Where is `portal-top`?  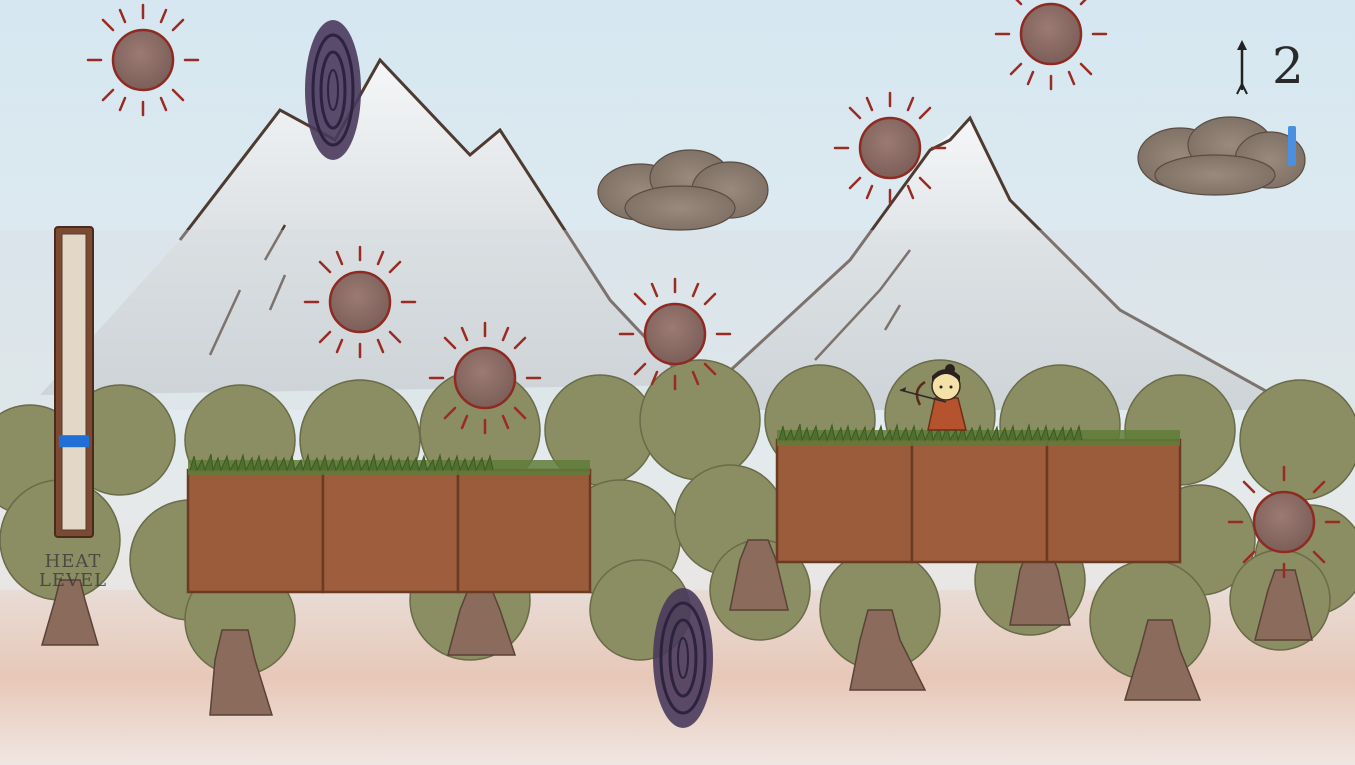
portal-top is located at coordinates (333, 90).